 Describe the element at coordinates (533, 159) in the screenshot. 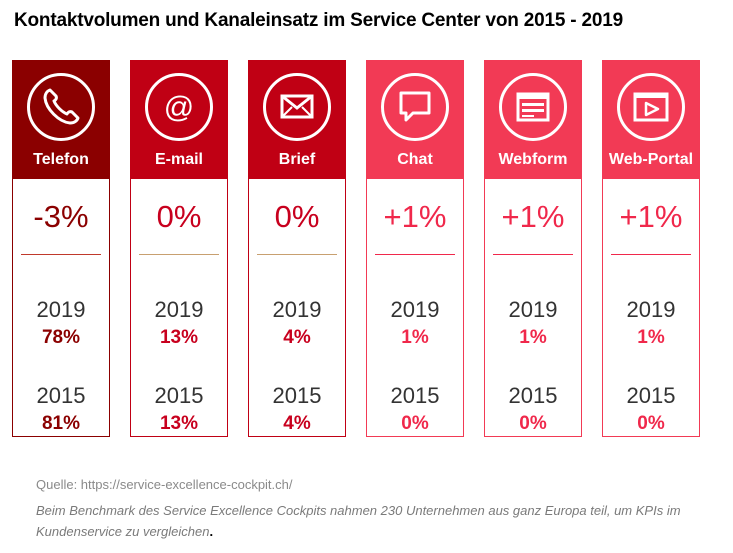

I see `channel-label: Webform` at that location.